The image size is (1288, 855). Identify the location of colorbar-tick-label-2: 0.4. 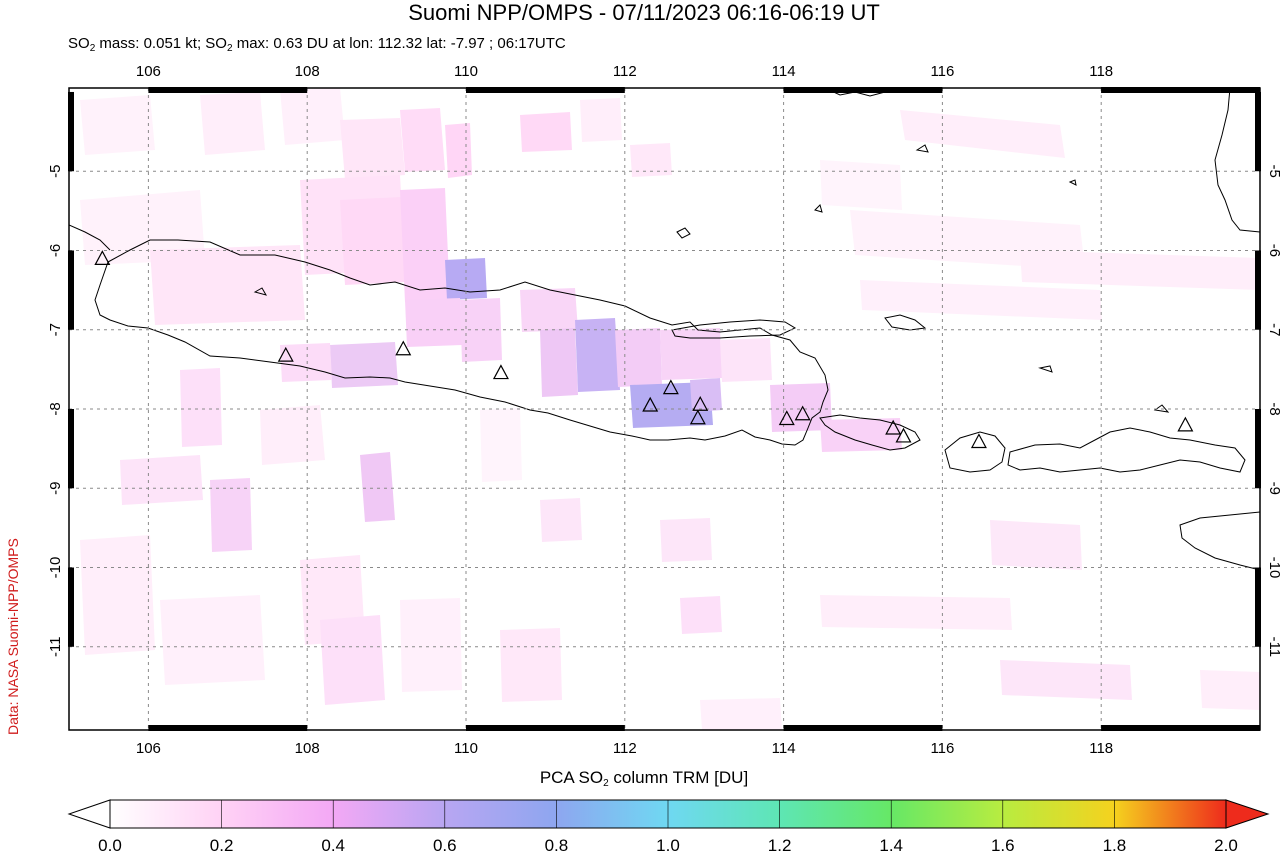
(333, 845).